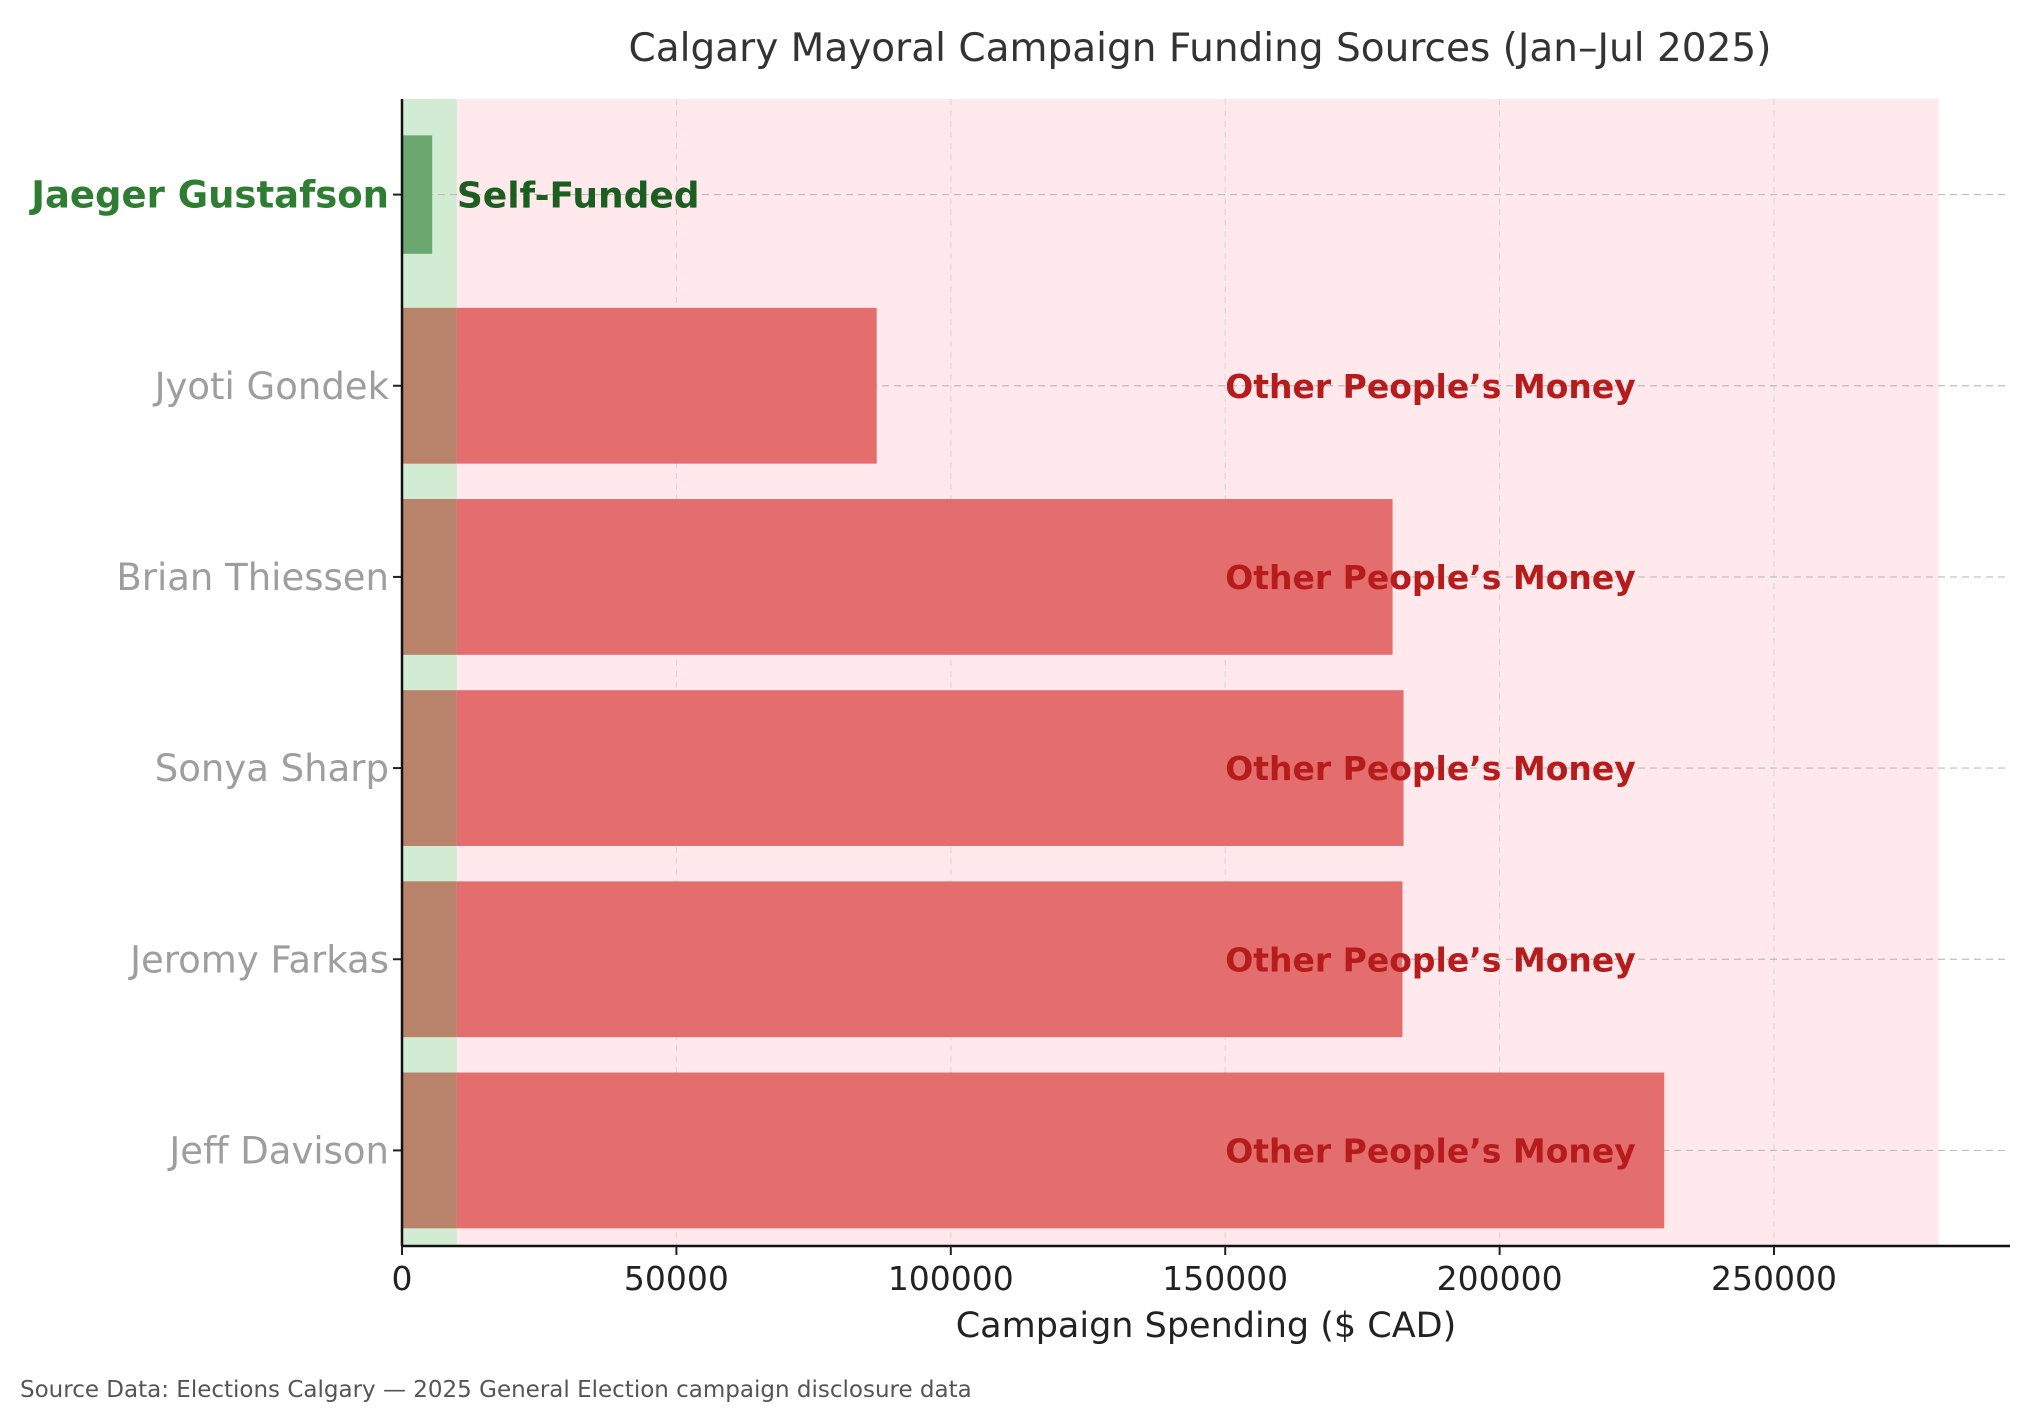  I want to click on x-tick-label: 0, so click(402, 1278).